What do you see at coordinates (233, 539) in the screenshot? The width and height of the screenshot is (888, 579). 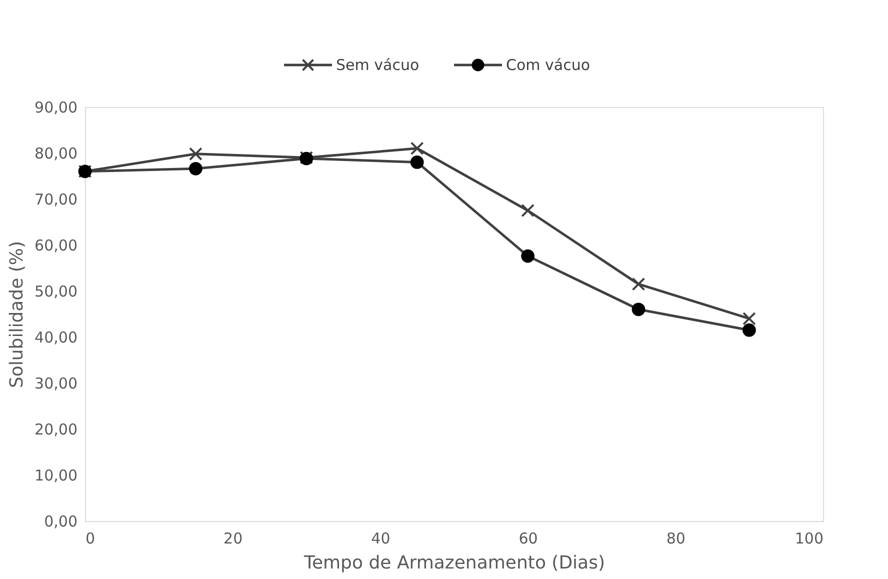 I see `x-tick-label: 20` at bounding box center [233, 539].